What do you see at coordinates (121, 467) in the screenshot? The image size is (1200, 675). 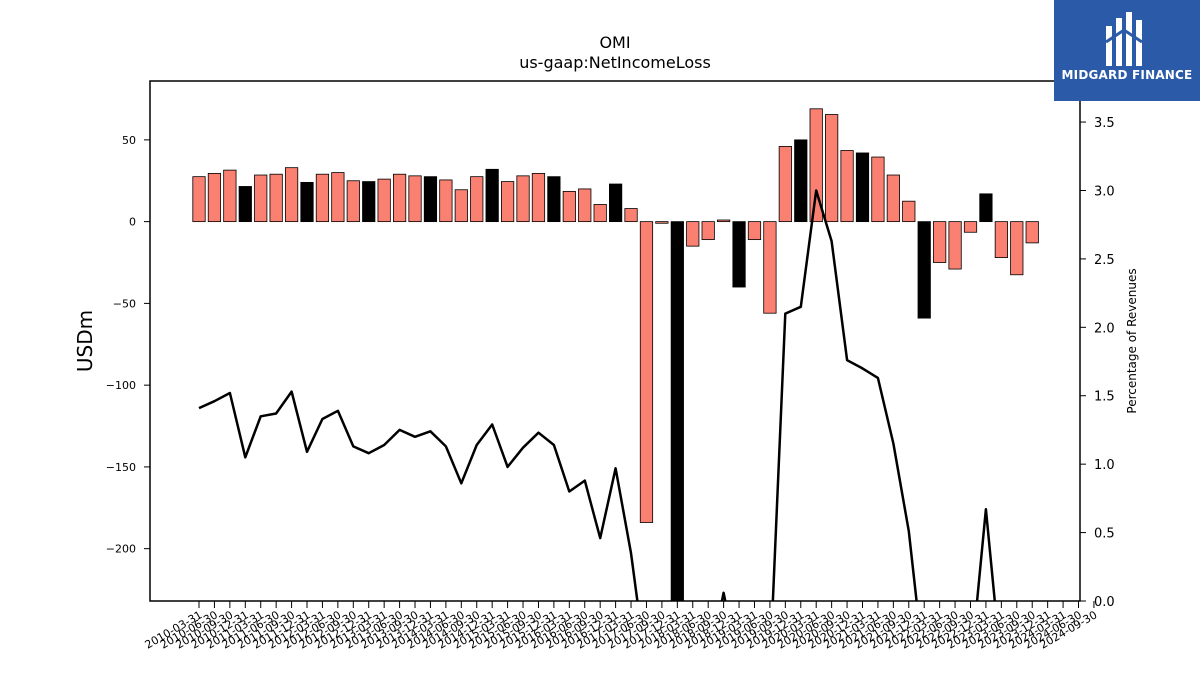 I see `y-tick-label--150: −150` at bounding box center [121, 467].